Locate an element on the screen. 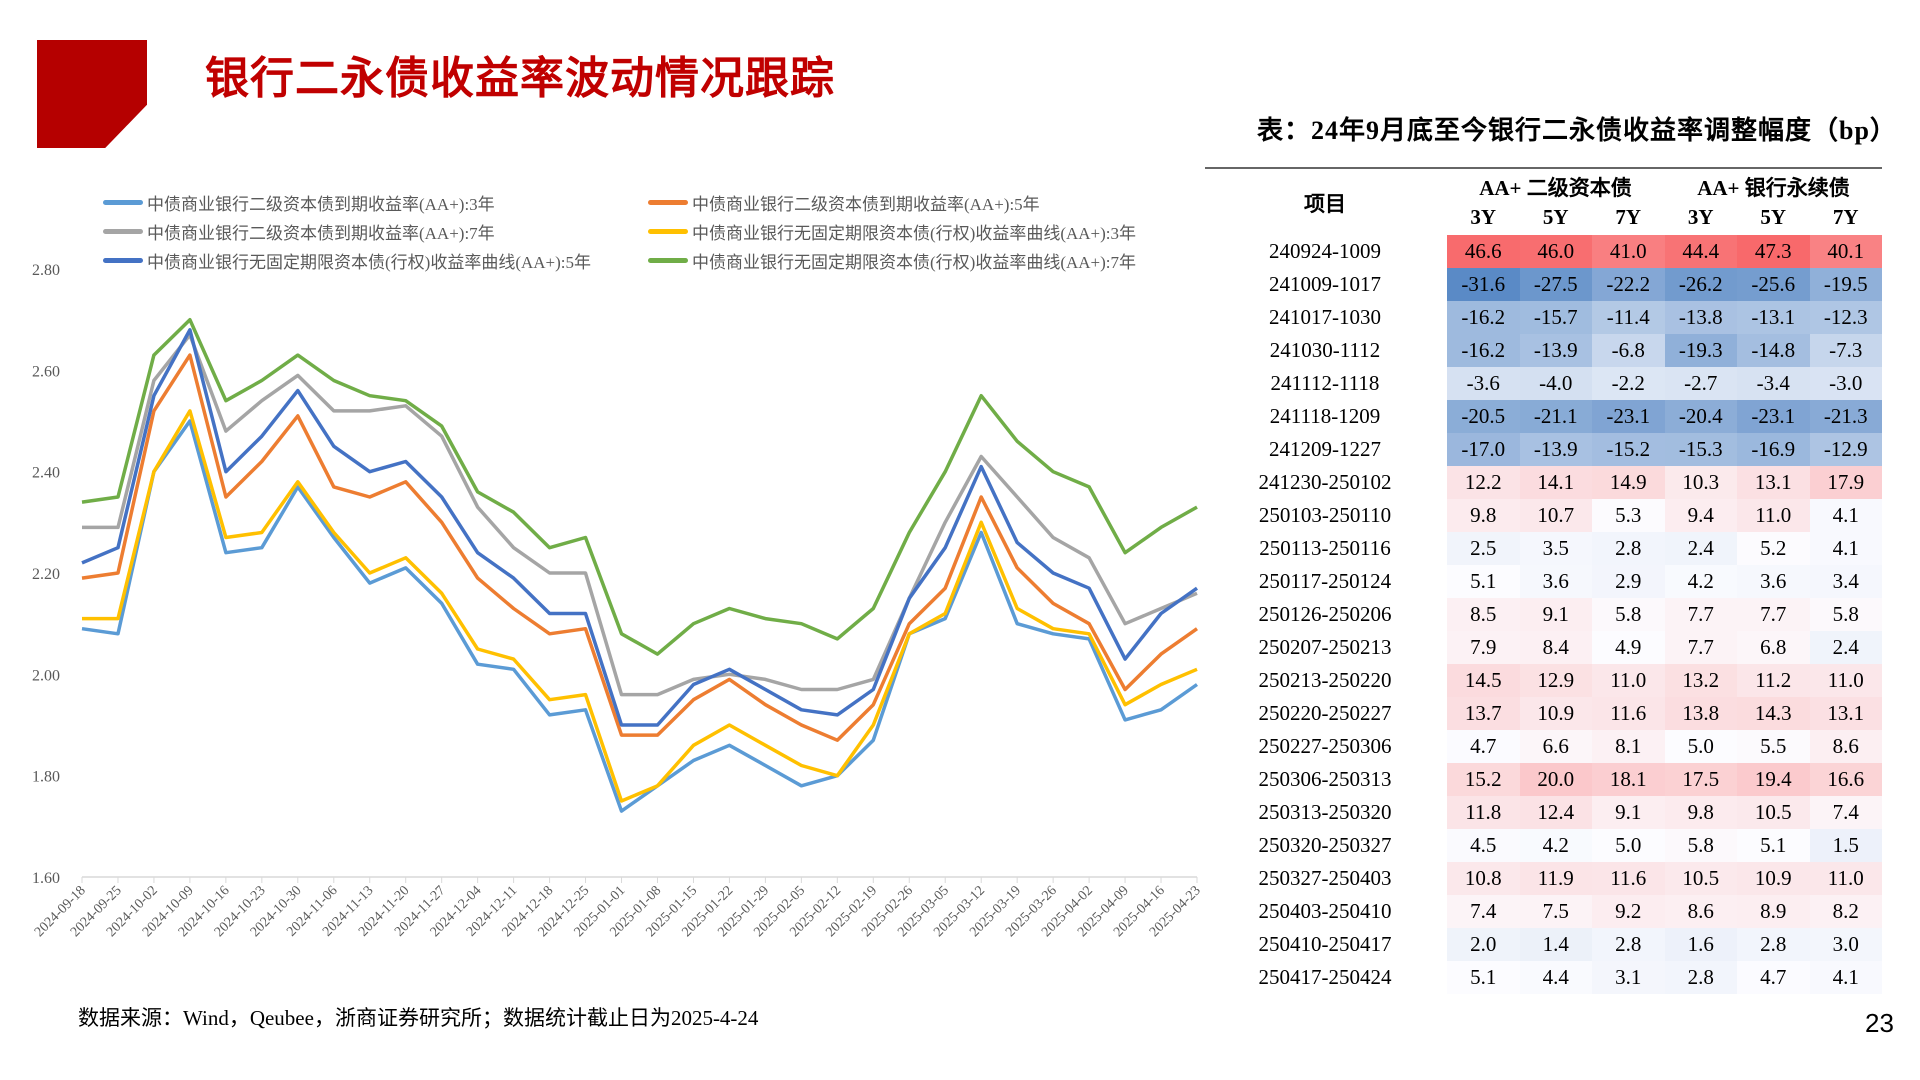  table-cell: -15.2 is located at coordinates (1628, 449).